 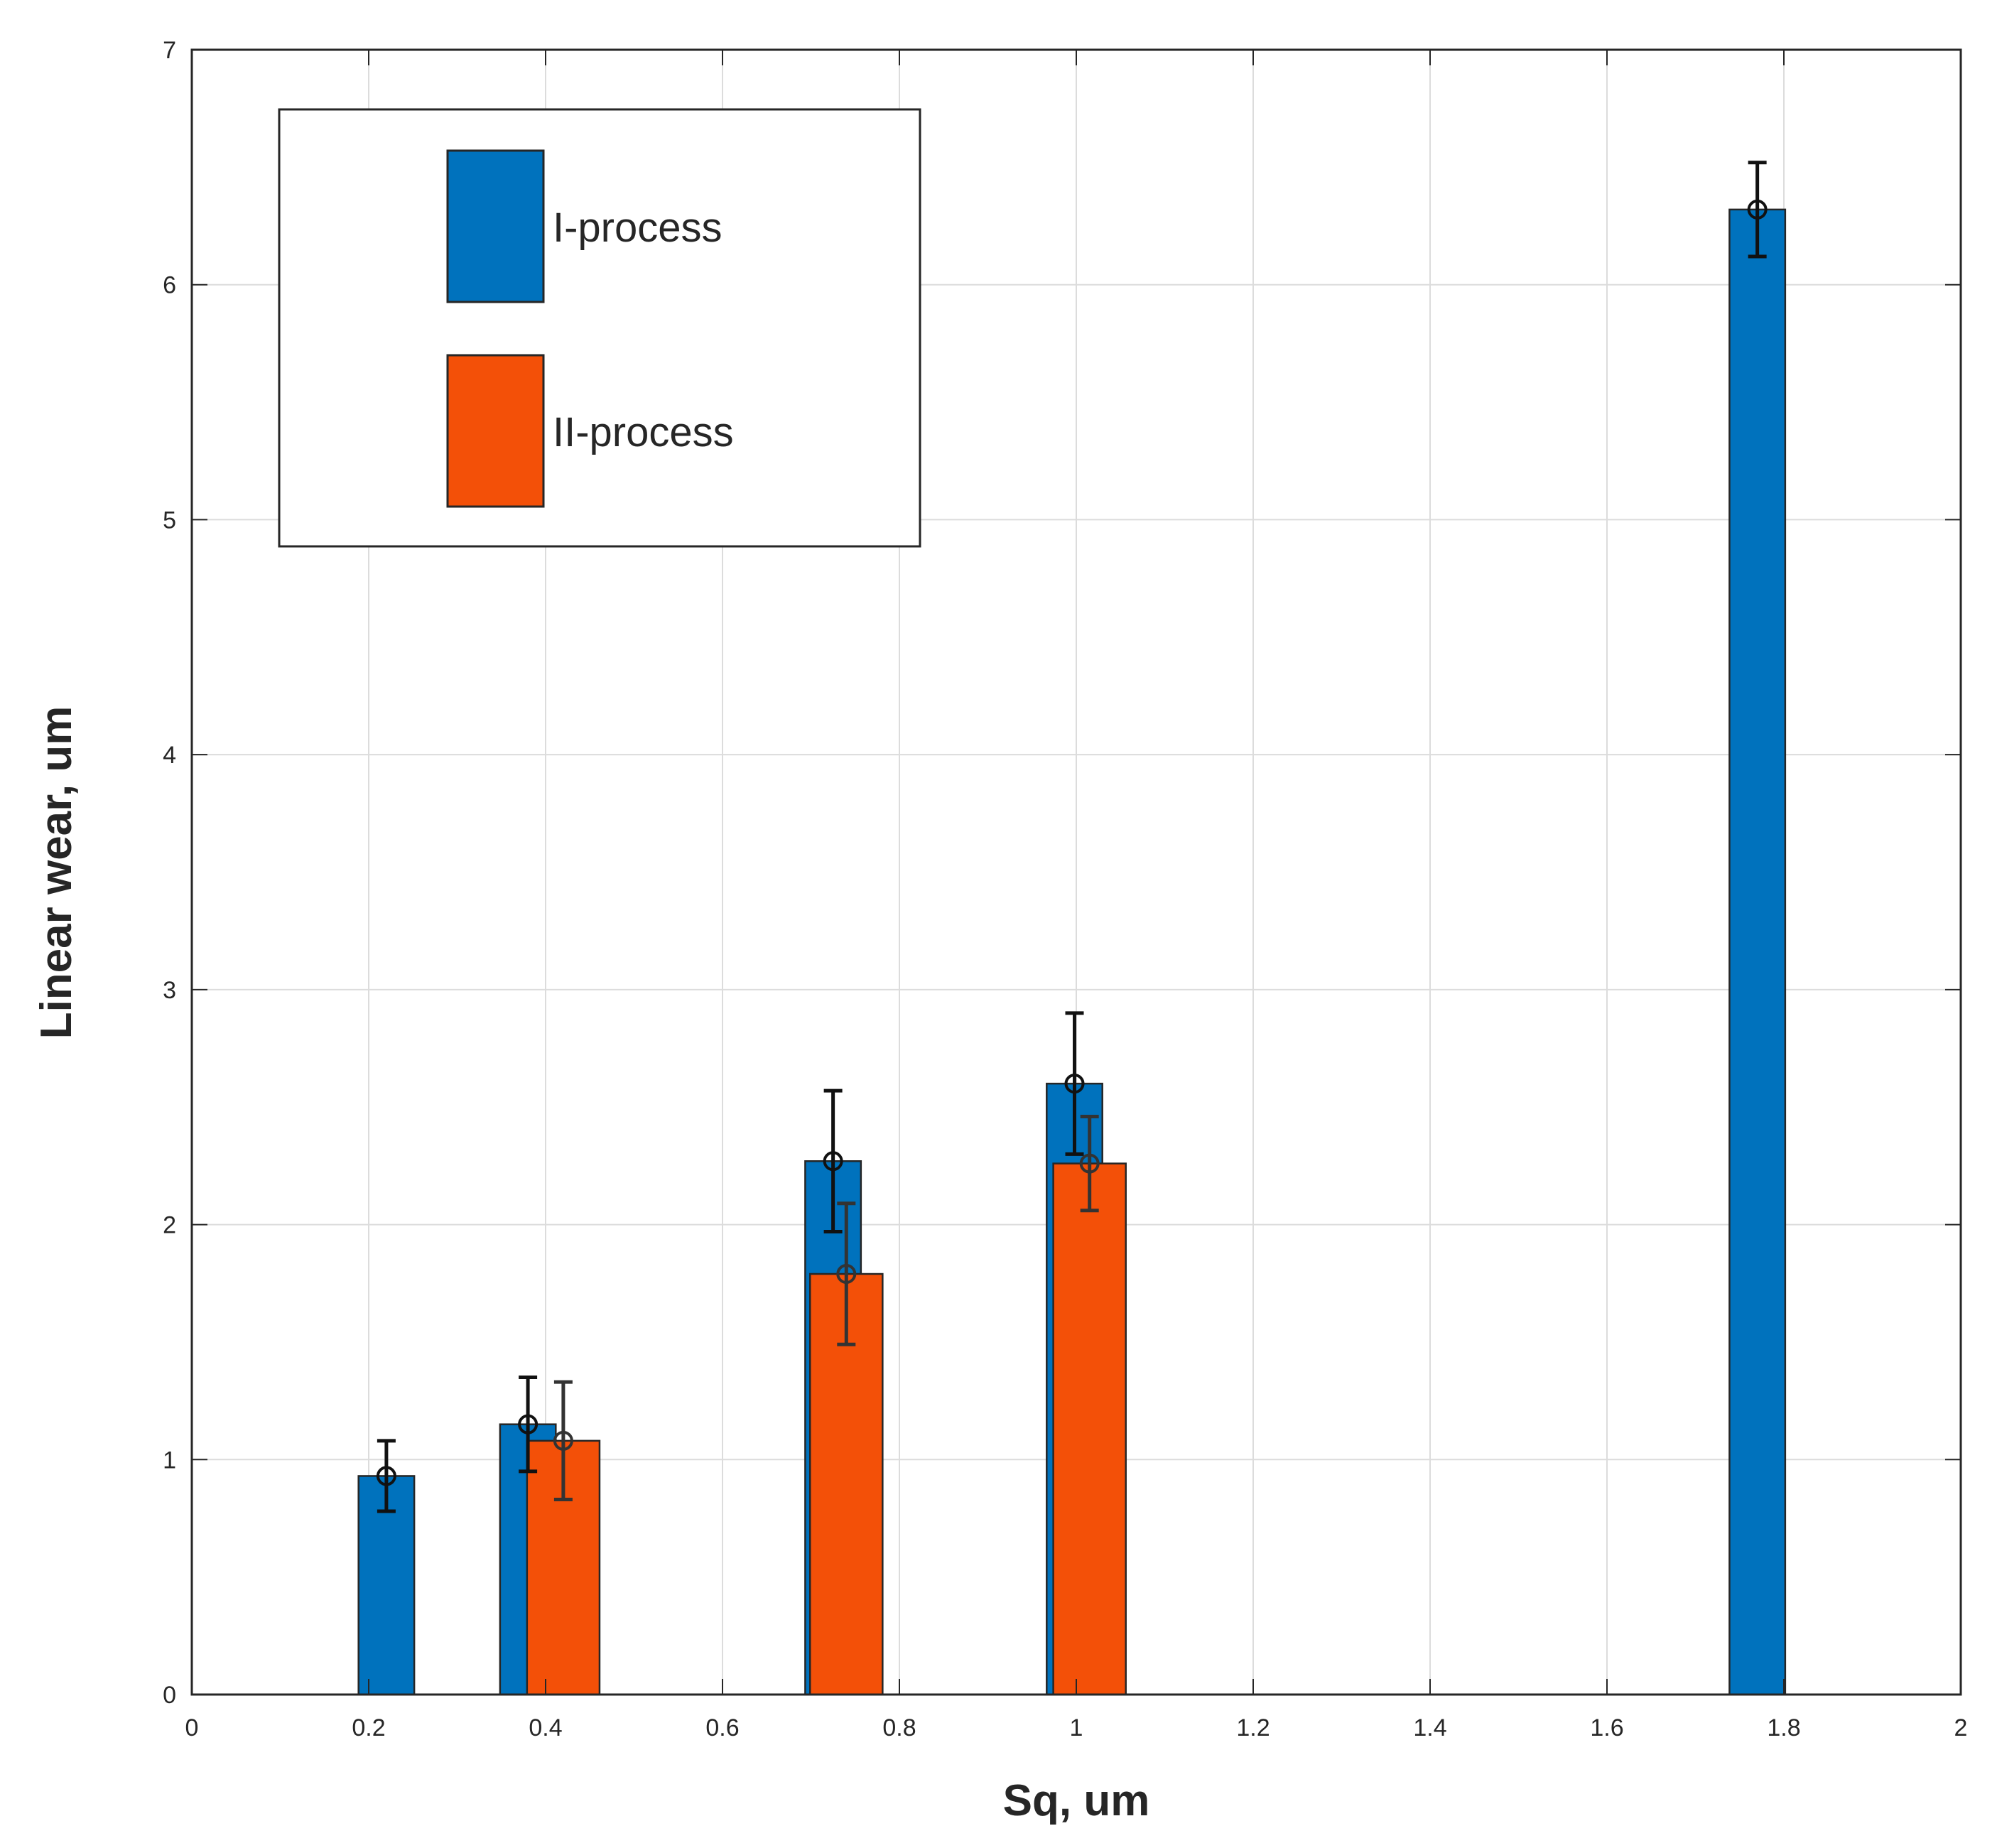 What do you see at coordinates (1961, 1728) in the screenshot?
I see `x-tick-label: 2` at bounding box center [1961, 1728].